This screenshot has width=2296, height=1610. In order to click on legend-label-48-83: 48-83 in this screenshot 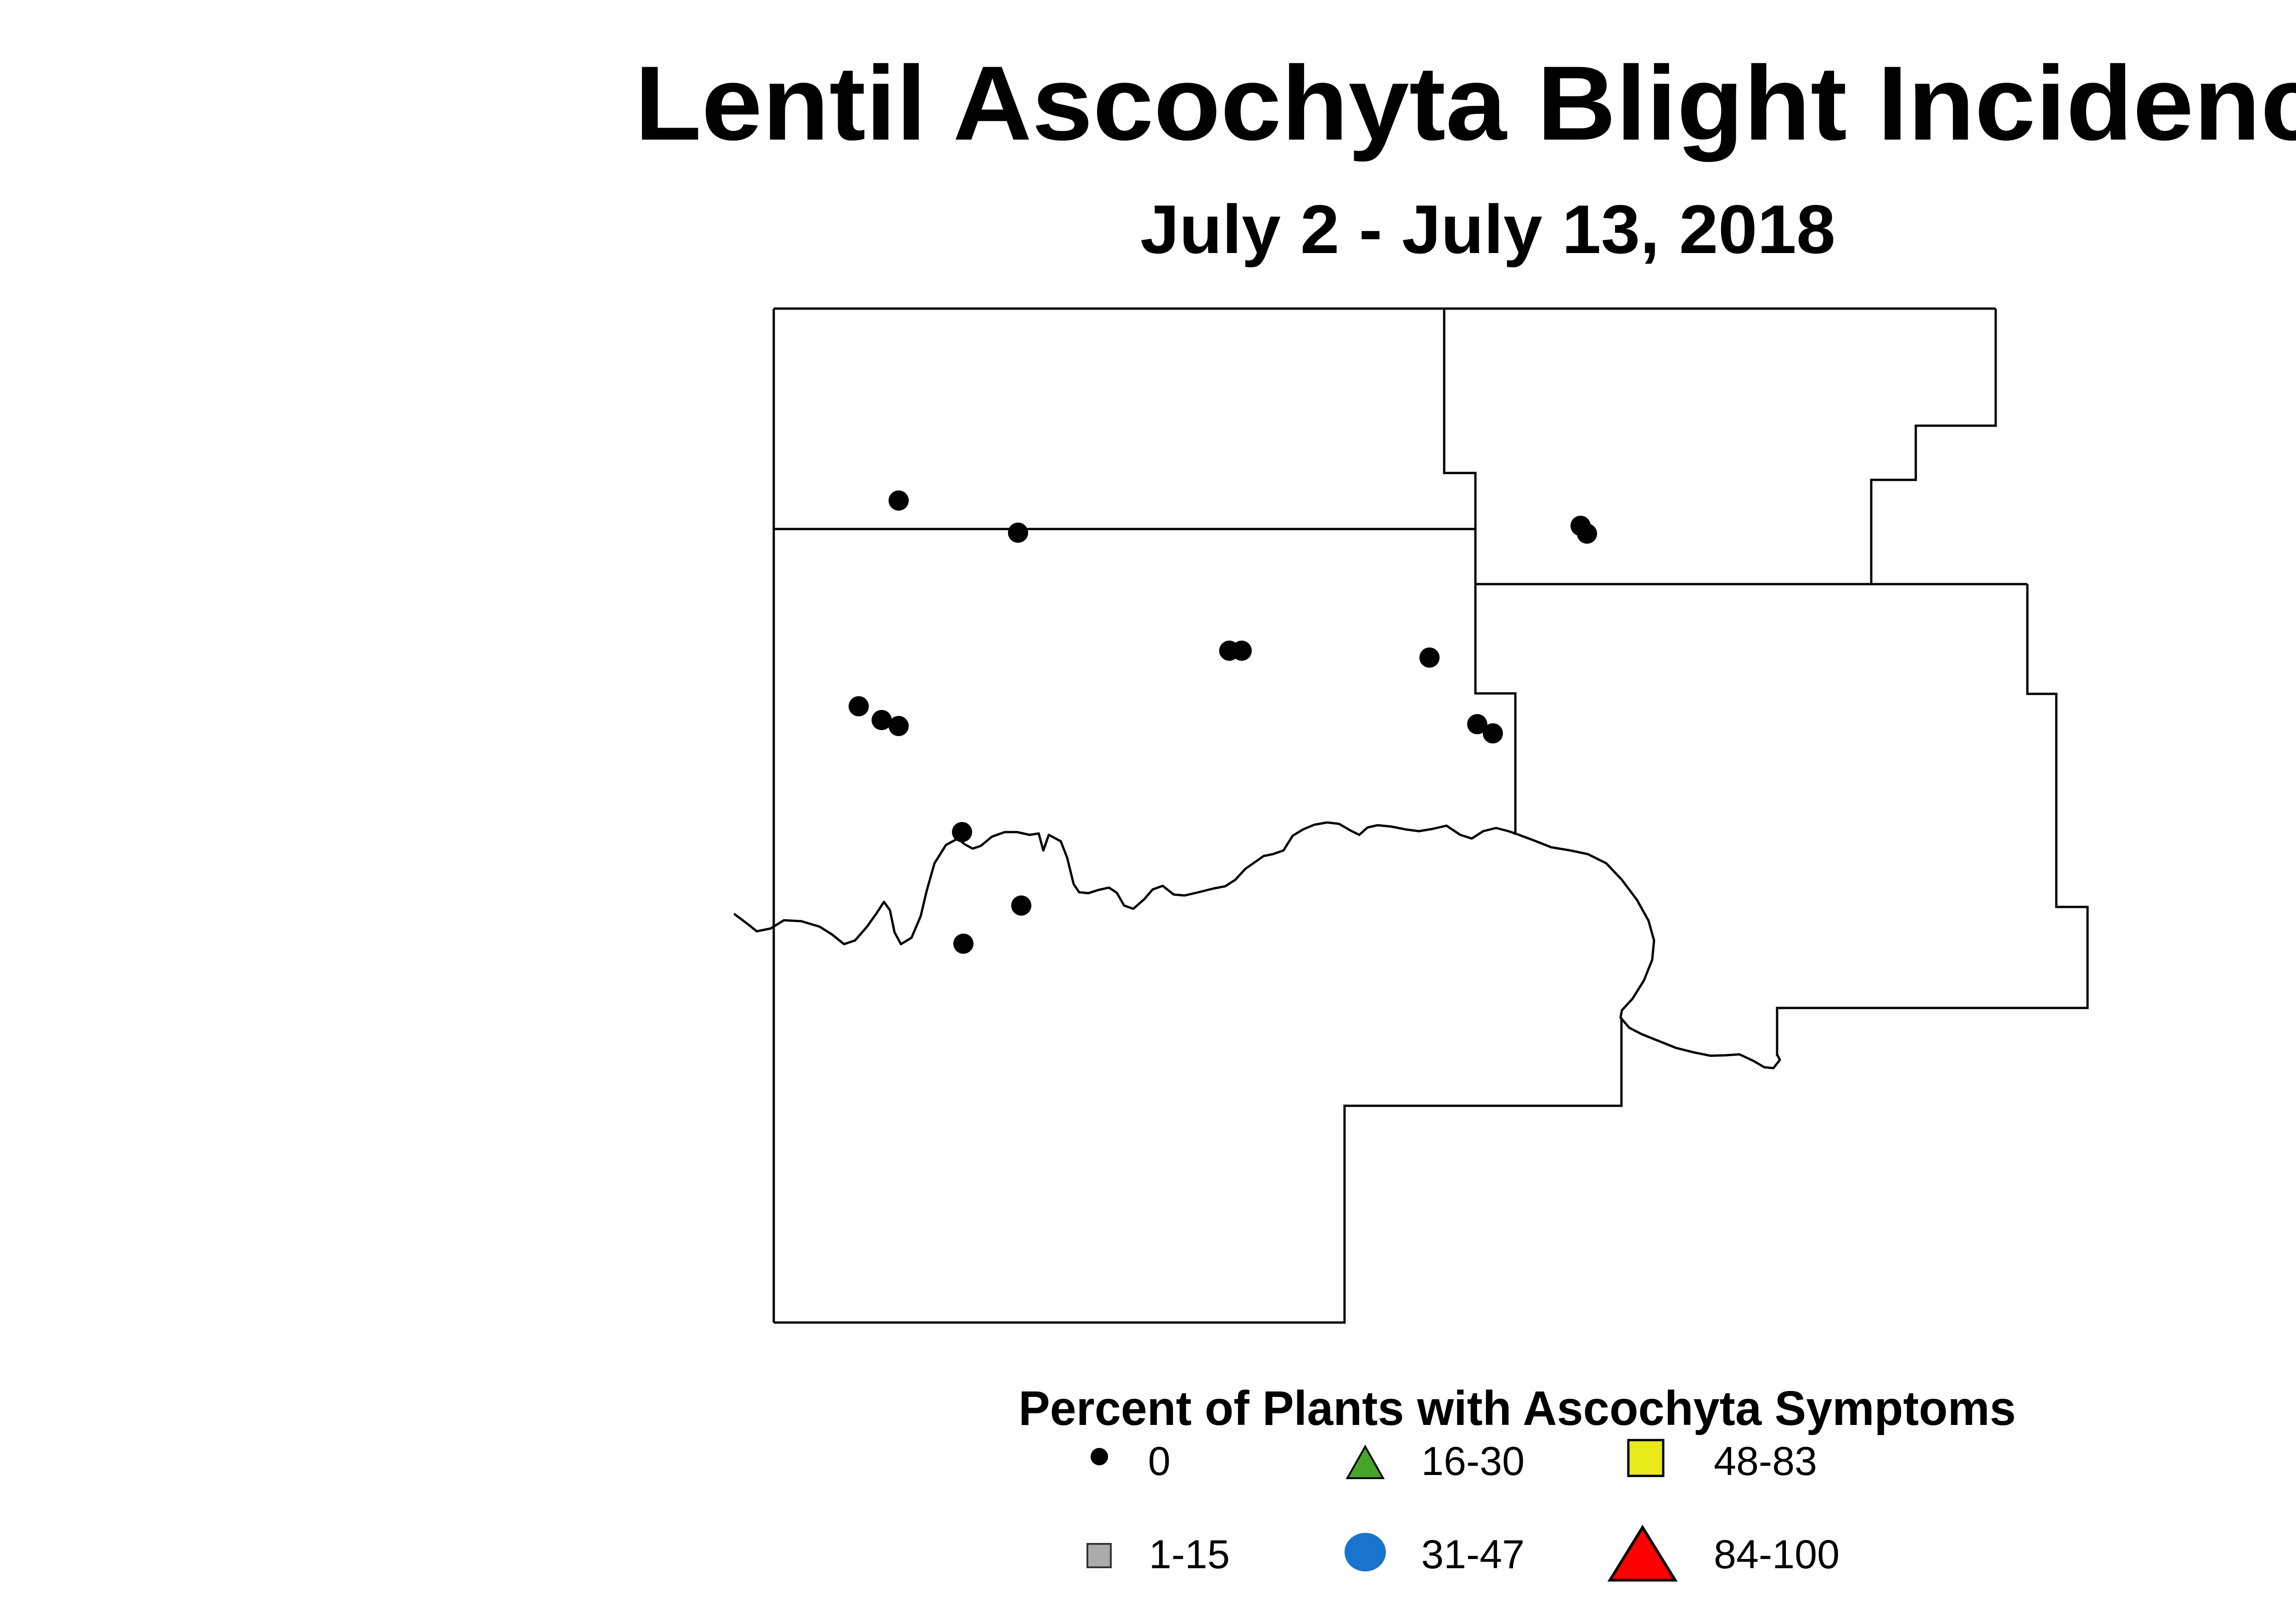, I will do `click(1765, 1461)`.